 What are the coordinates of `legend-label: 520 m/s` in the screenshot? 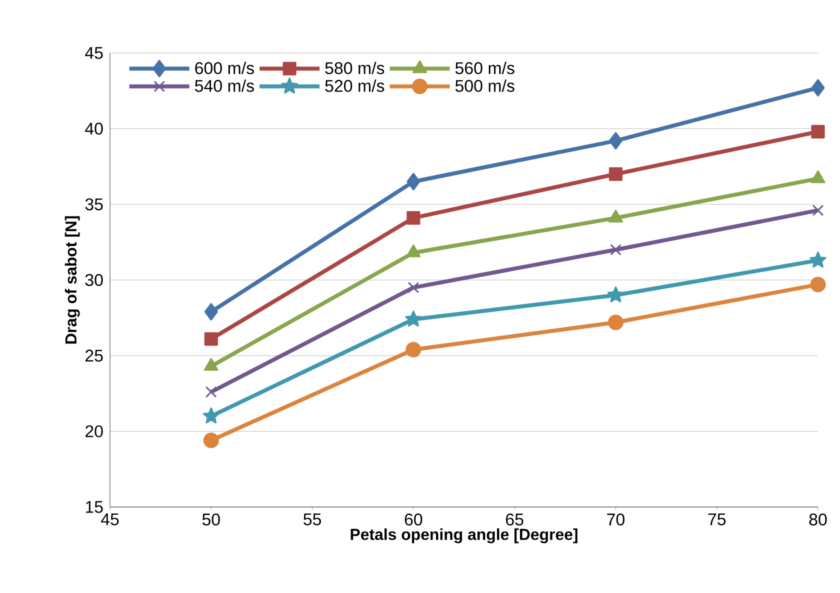 It's located at (354, 85).